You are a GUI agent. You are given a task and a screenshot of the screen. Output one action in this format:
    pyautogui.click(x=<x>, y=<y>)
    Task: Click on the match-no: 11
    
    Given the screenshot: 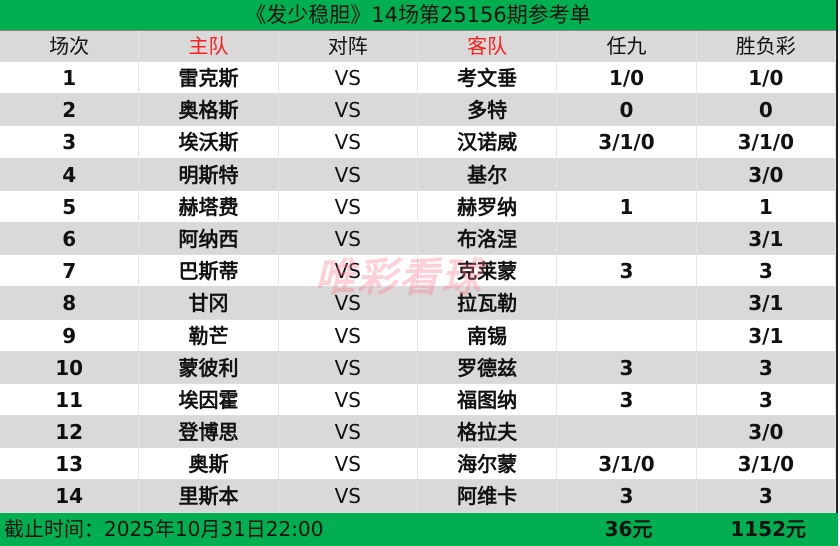 What is the action you would take?
    pyautogui.click(x=70, y=399)
    